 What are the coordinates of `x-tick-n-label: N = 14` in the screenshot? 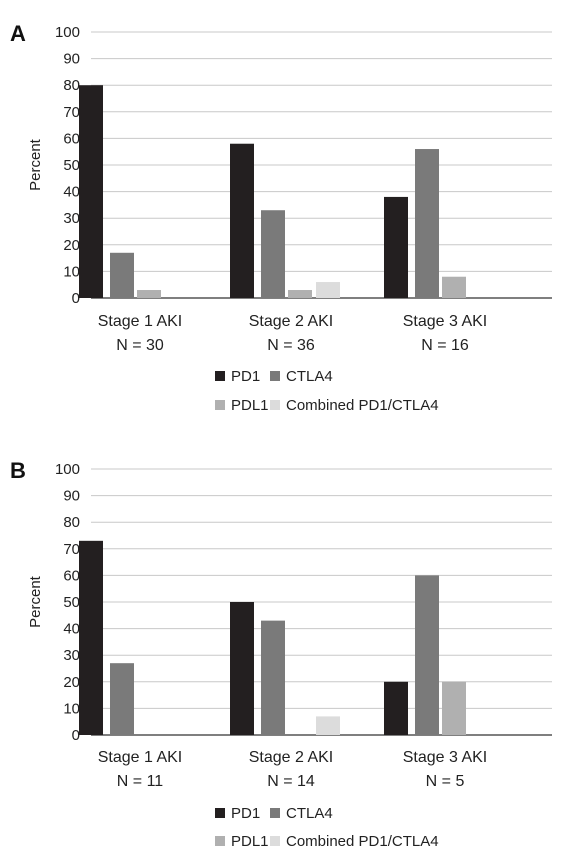 It's located at (291, 781).